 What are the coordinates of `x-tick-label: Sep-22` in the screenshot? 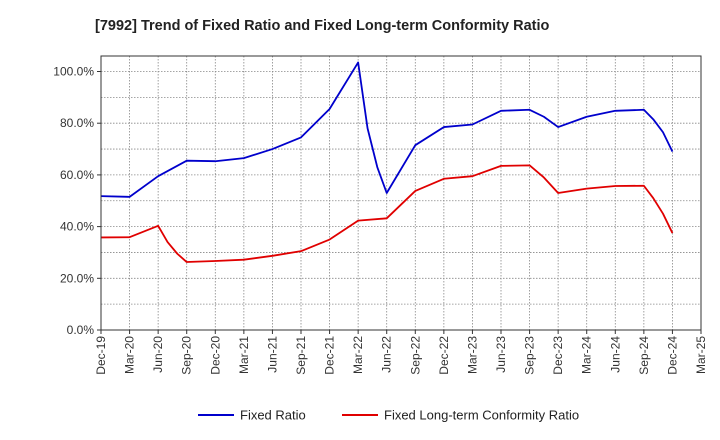 It's located at (415, 355).